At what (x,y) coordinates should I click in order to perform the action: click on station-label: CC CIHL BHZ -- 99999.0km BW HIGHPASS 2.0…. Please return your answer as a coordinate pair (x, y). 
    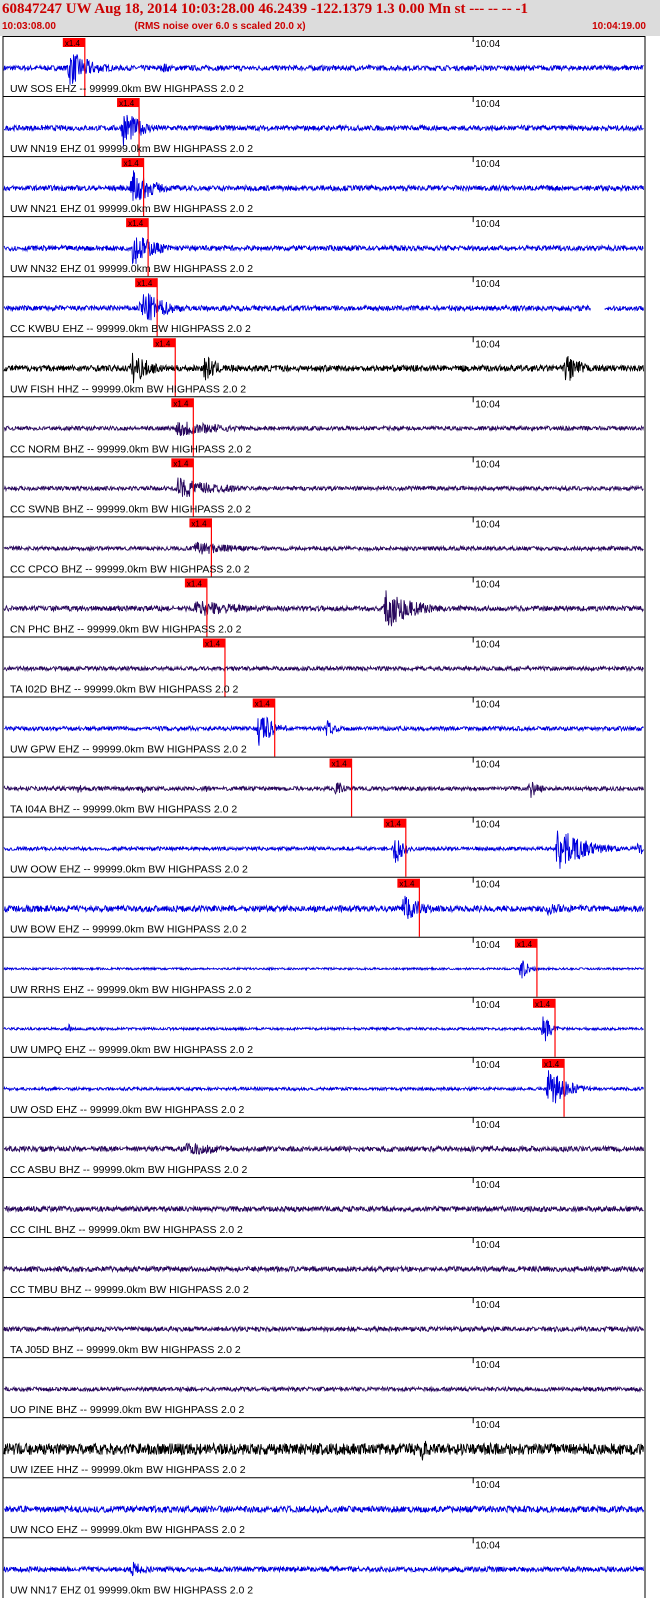
    Looking at the image, I should click on (126, 1230).